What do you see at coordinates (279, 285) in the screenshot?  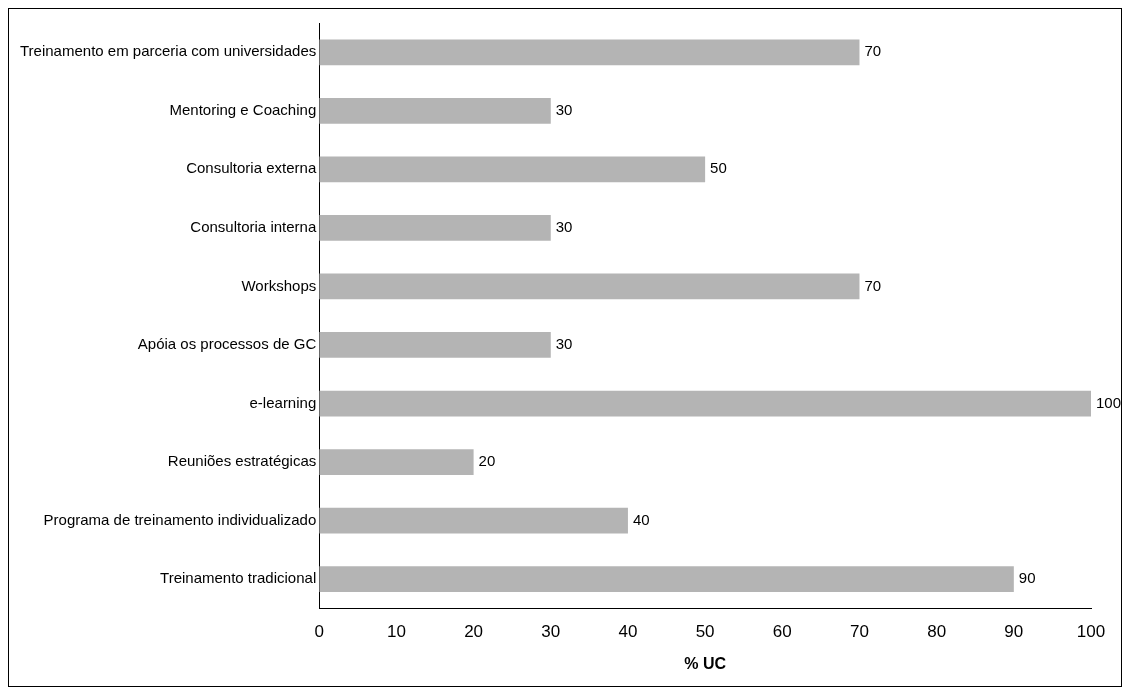 I see `y-tick-label: Workshops` at bounding box center [279, 285].